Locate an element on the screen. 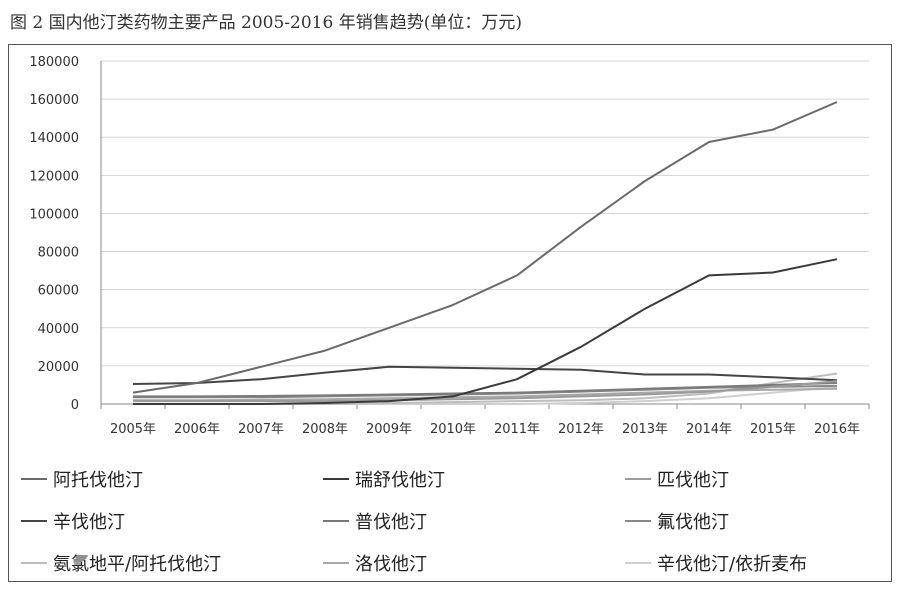 This screenshot has height=589, width=900. legend-item: 洛伐他汀 is located at coordinates (375, 563).